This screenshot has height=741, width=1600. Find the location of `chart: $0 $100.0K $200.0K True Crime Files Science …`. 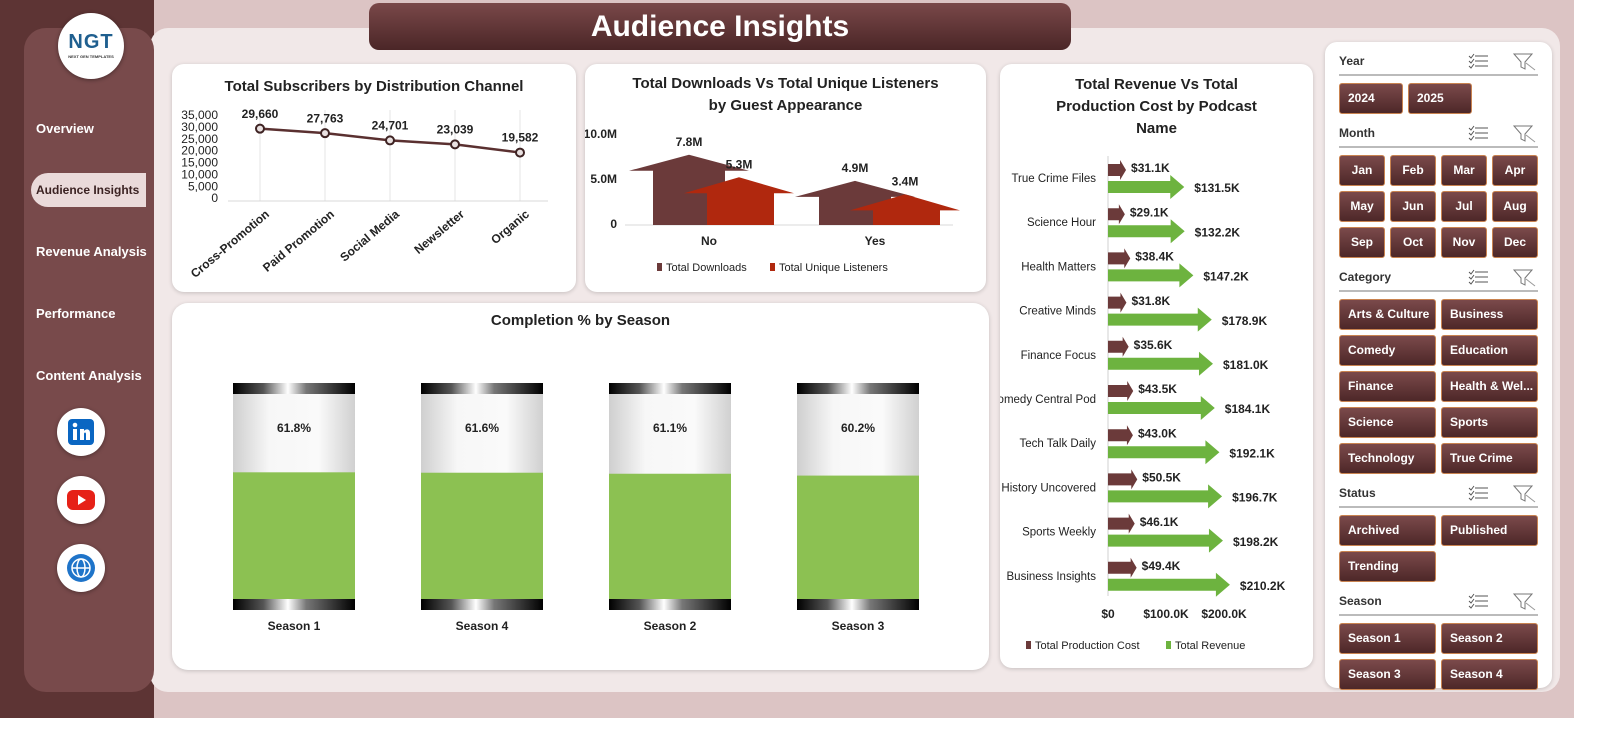

chart: $0 $100.0K $200.0K True Crime Files Science … is located at coordinates (1143, 404).